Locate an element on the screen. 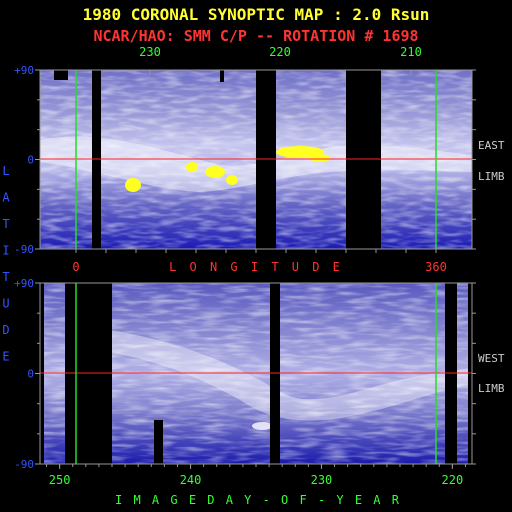 The width and height of the screenshot is (512, 512). west-side-label-line2: LIMB is located at coordinates (491, 388).